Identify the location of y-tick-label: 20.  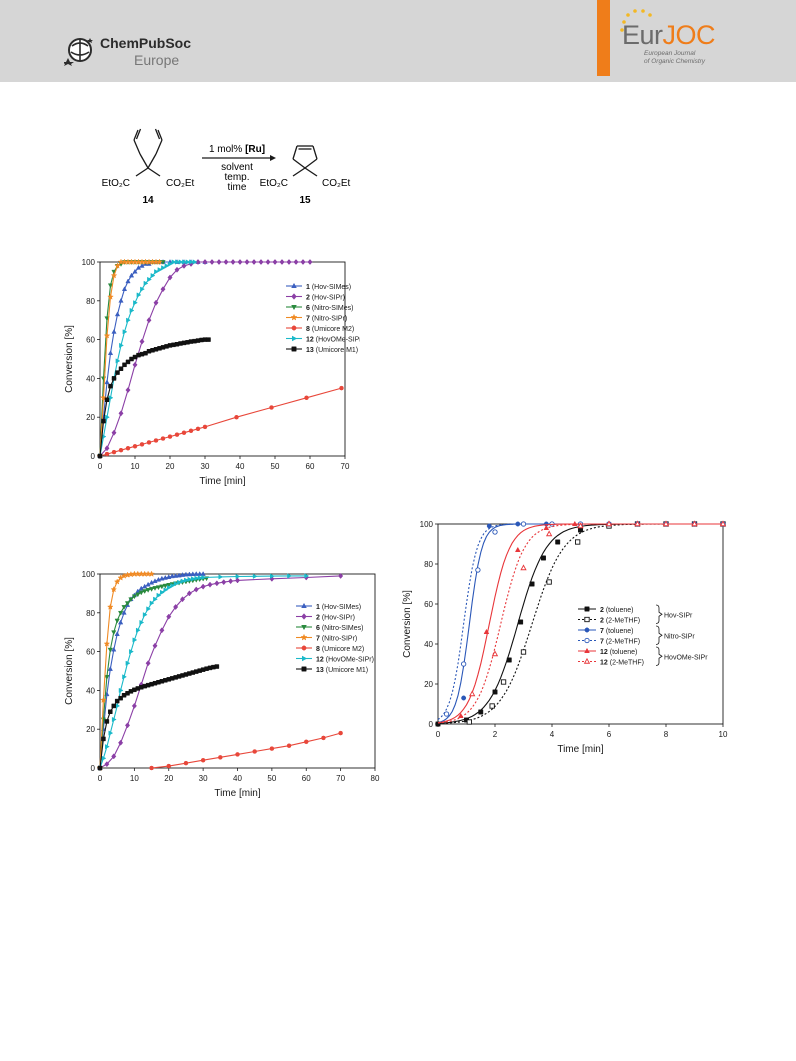
(90, 729).